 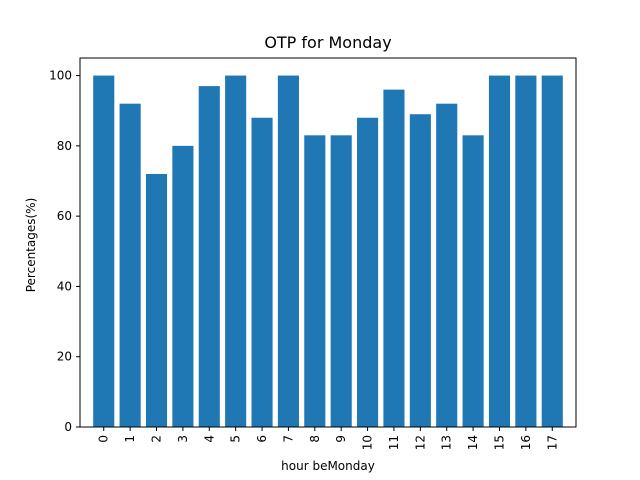 What do you see at coordinates (499, 442) in the screenshot?
I see `x-tick-label-15: 15` at bounding box center [499, 442].